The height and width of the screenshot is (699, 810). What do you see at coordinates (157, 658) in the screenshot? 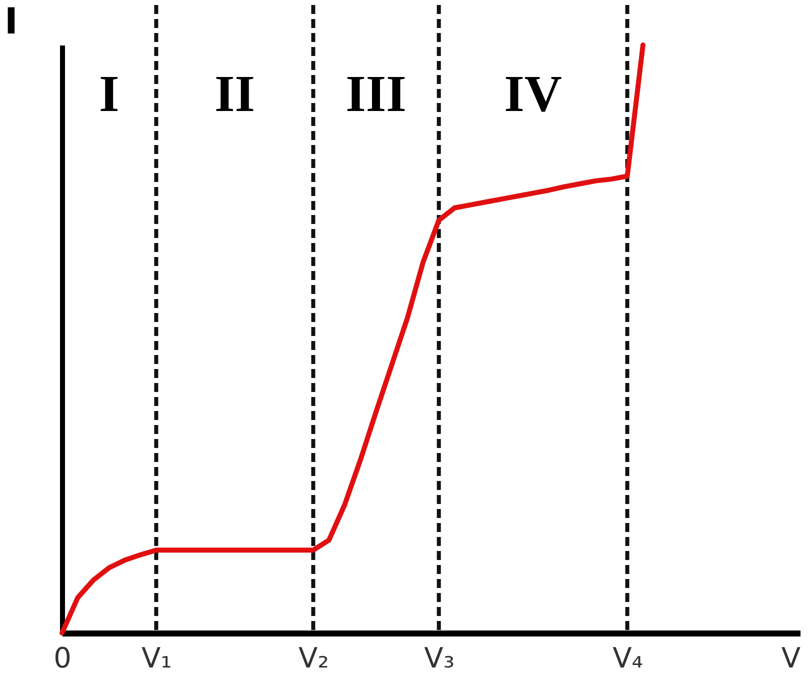
I see `x-tick-label: V₁` at bounding box center [157, 658].